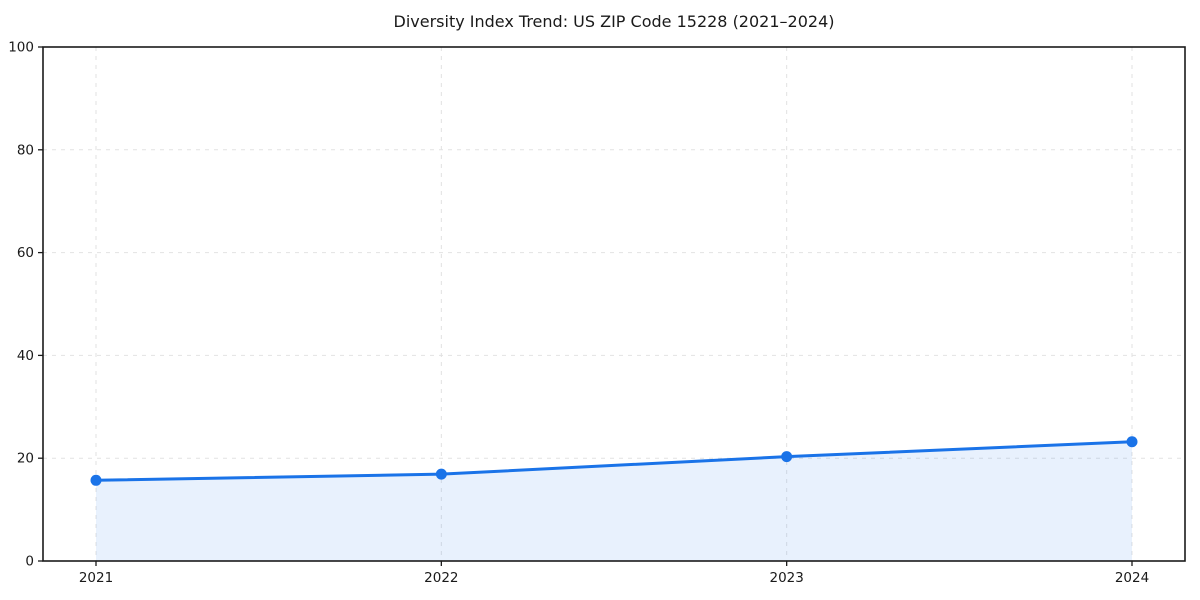 Image resolution: width=1200 pixels, height=600 pixels. I want to click on trend-line, so click(614, 461).